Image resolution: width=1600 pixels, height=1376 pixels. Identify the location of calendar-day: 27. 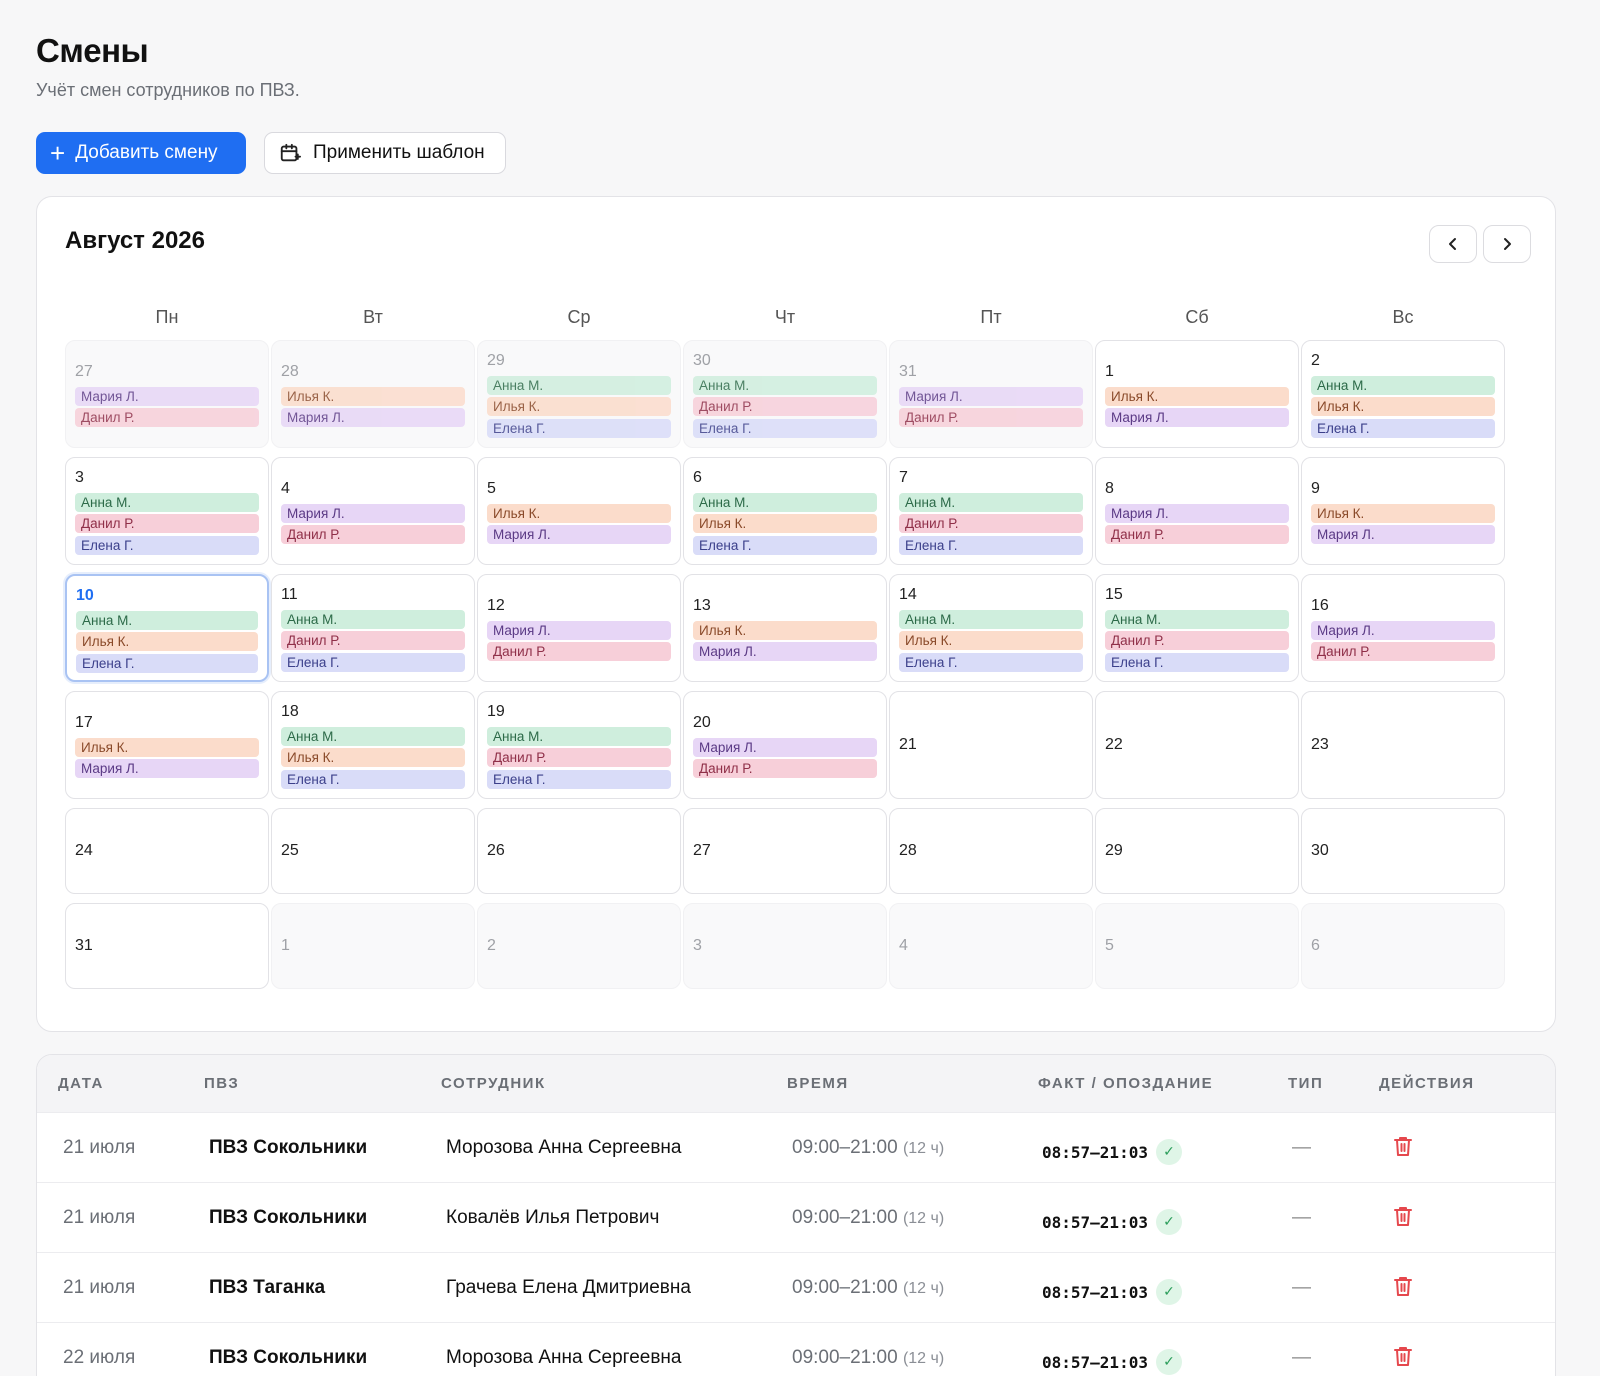
(785, 851).